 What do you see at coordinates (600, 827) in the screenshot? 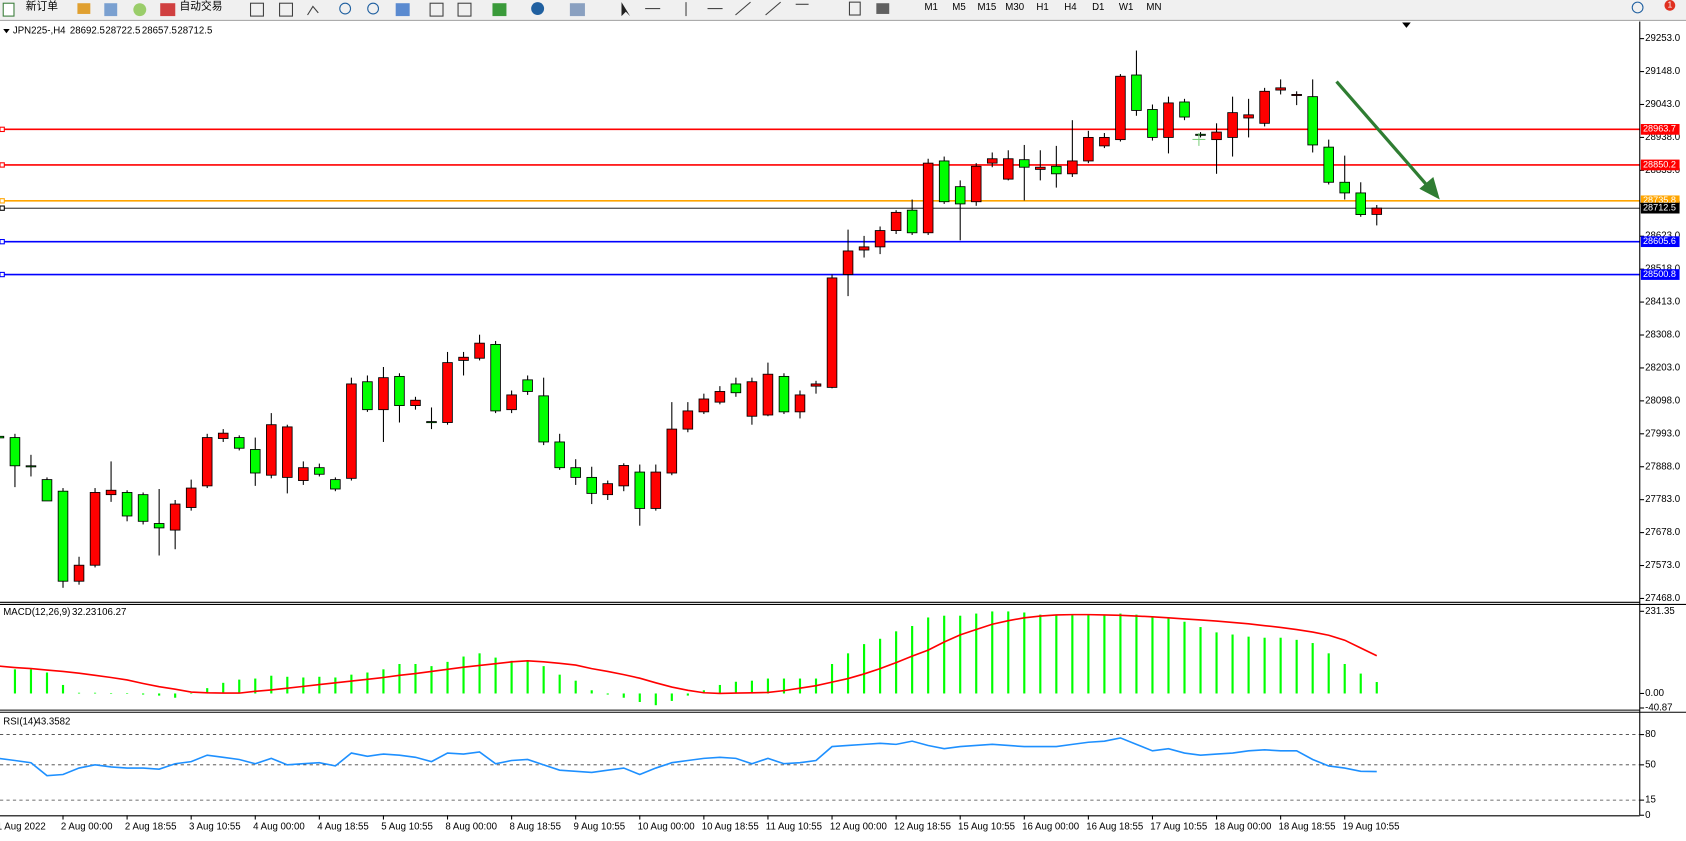
I see `x-tick-label: 9 Aug 10:55` at bounding box center [600, 827].